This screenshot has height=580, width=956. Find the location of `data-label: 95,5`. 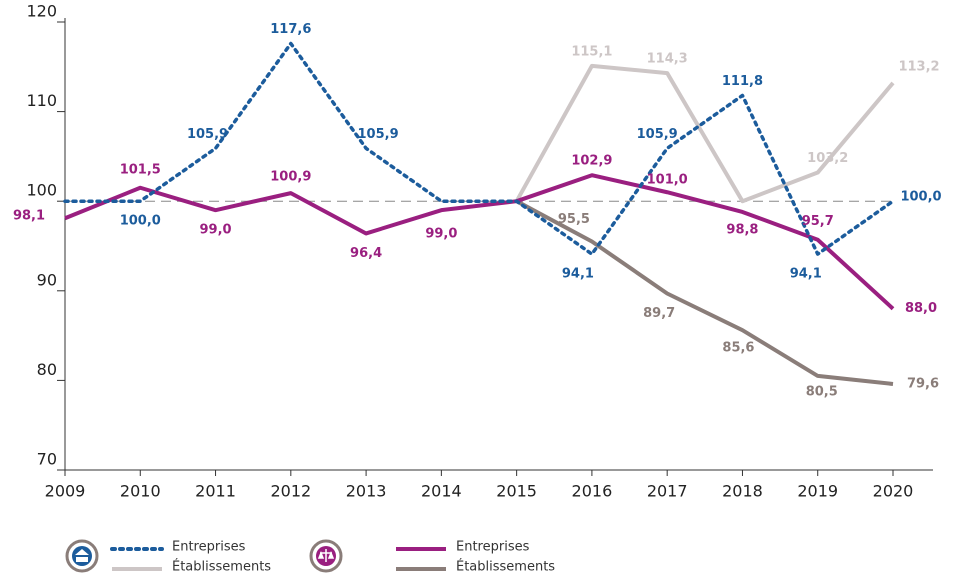

data-label: 95,5 is located at coordinates (574, 219).